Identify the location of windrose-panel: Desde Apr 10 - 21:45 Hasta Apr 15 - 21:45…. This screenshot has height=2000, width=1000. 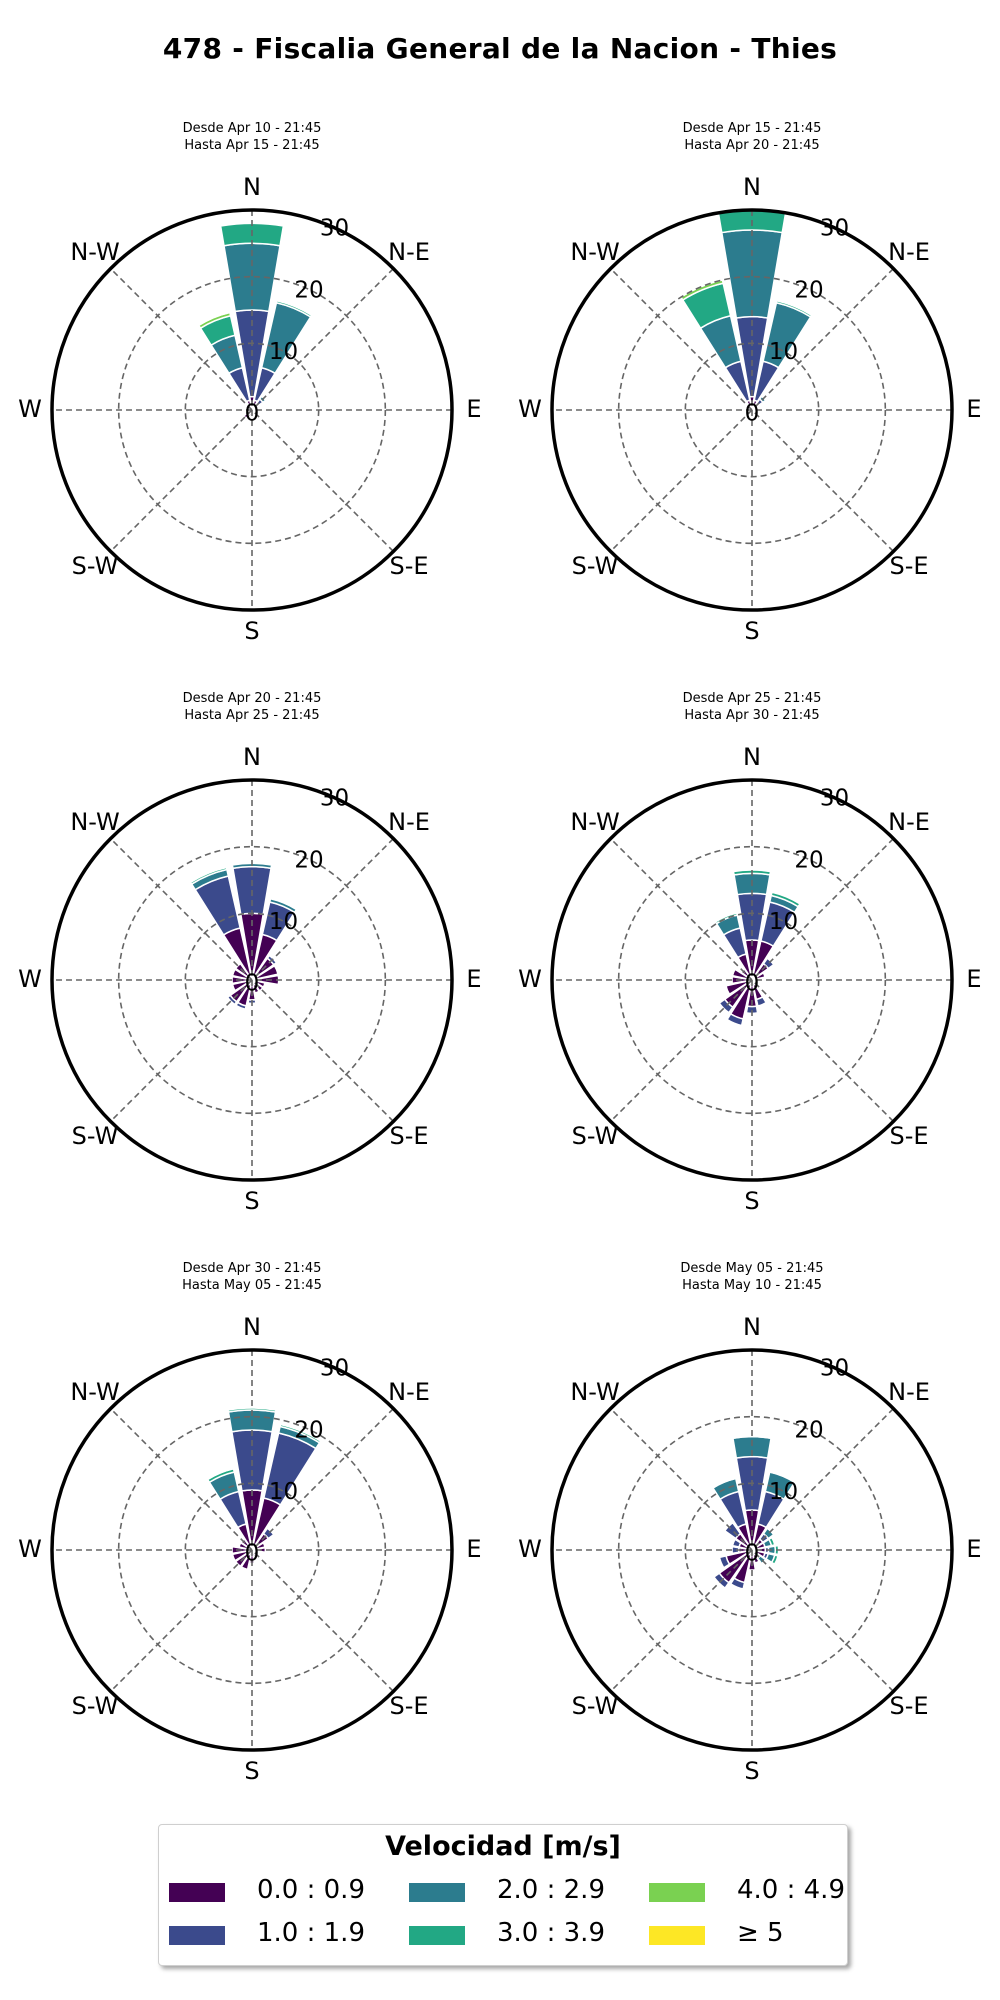
(250, 400).